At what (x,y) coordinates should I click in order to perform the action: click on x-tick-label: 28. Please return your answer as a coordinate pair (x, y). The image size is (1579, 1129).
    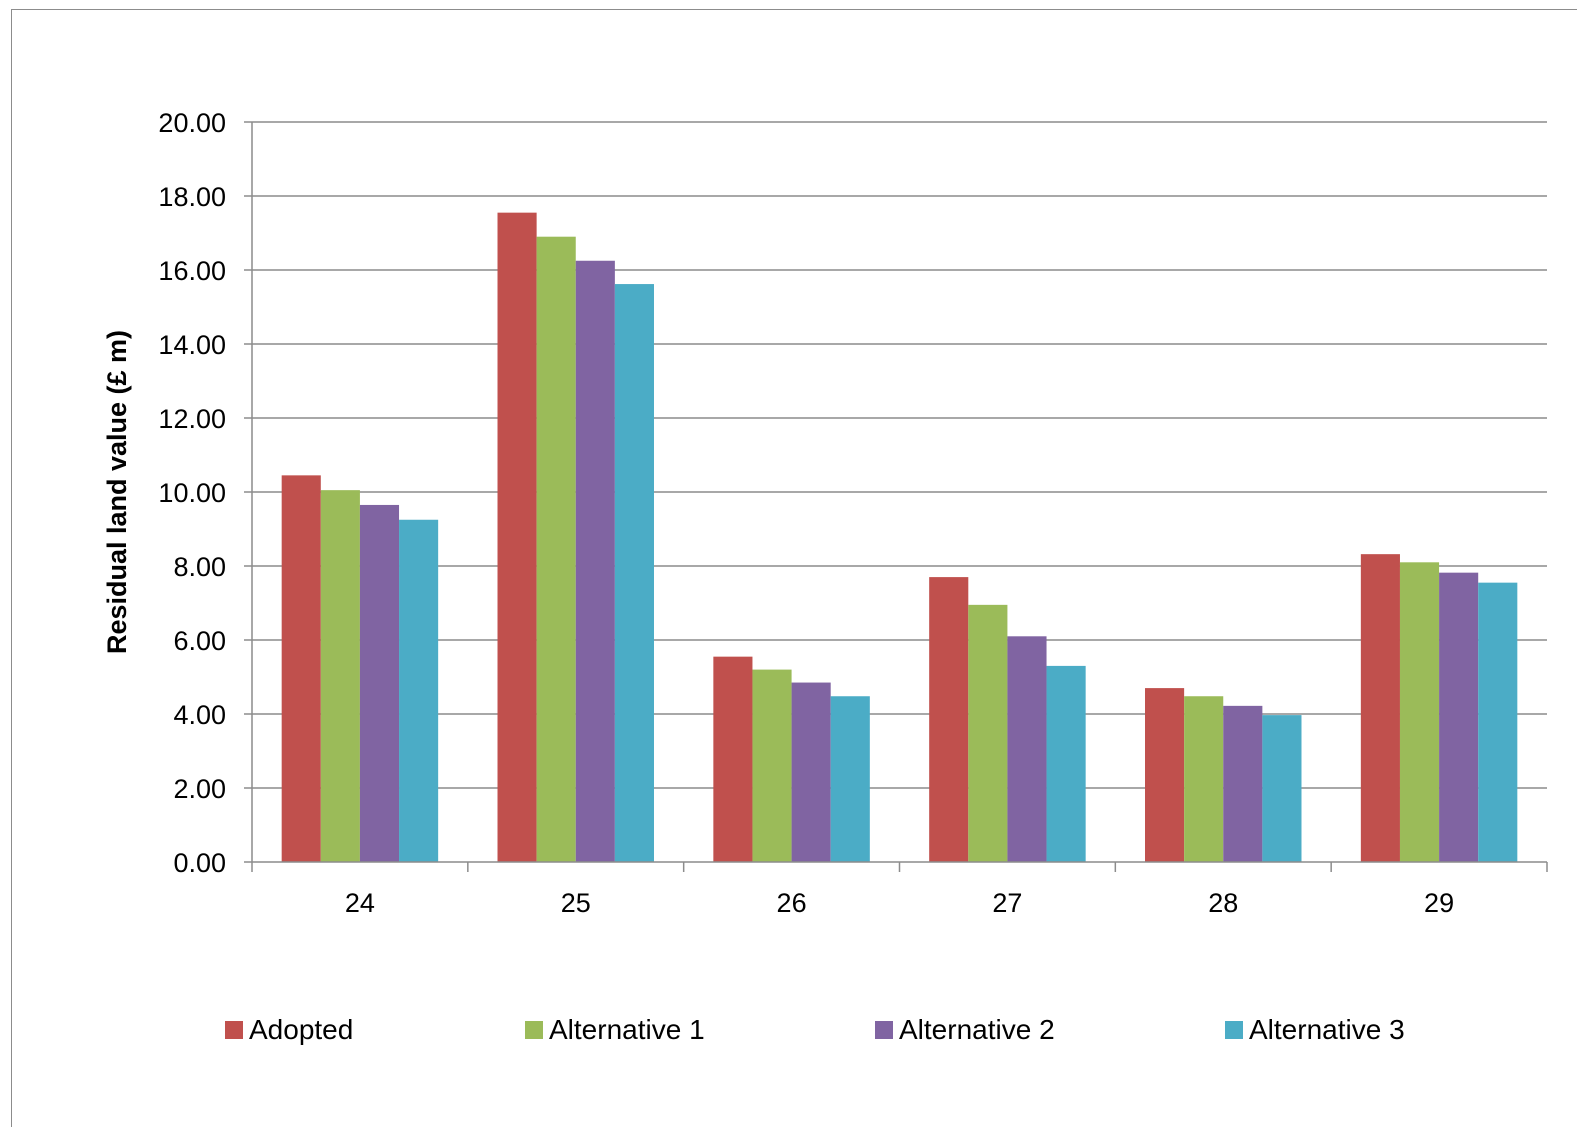
    Looking at the image, I should click on (1223, 903).